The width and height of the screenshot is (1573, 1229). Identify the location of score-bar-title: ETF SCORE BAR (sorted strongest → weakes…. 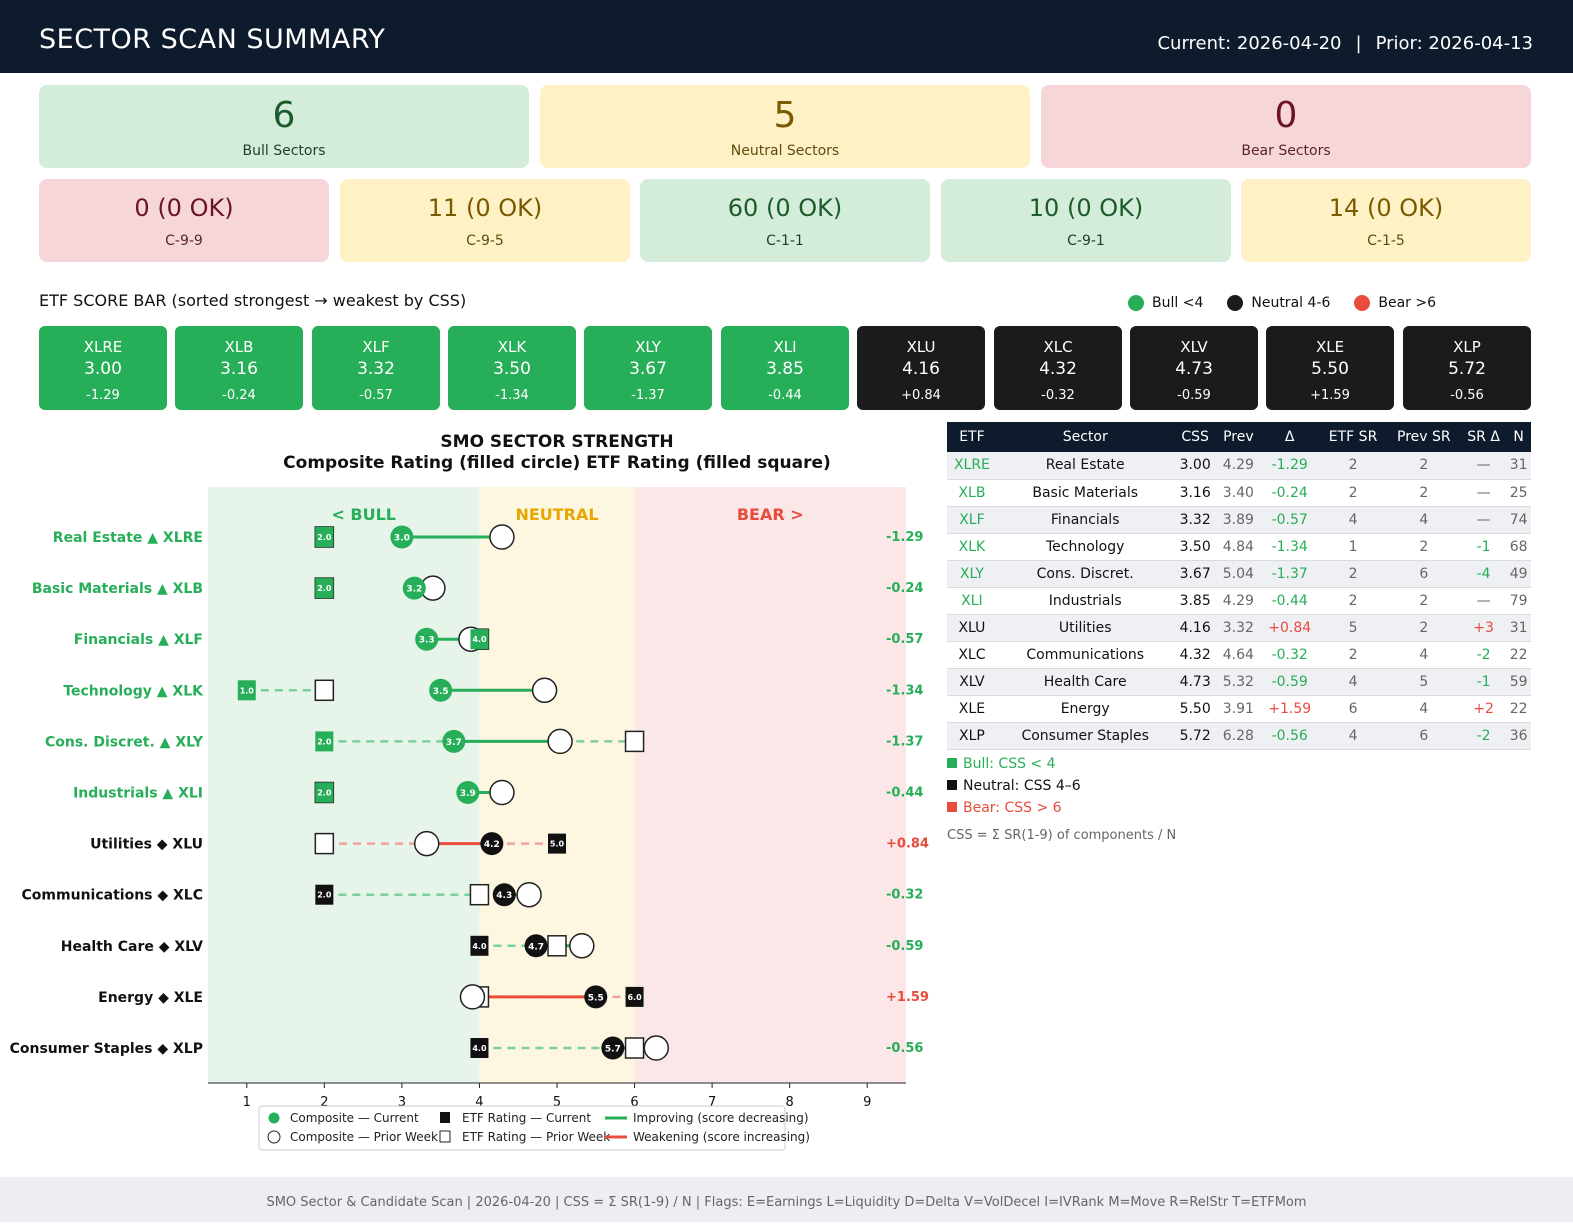
(253, 300).